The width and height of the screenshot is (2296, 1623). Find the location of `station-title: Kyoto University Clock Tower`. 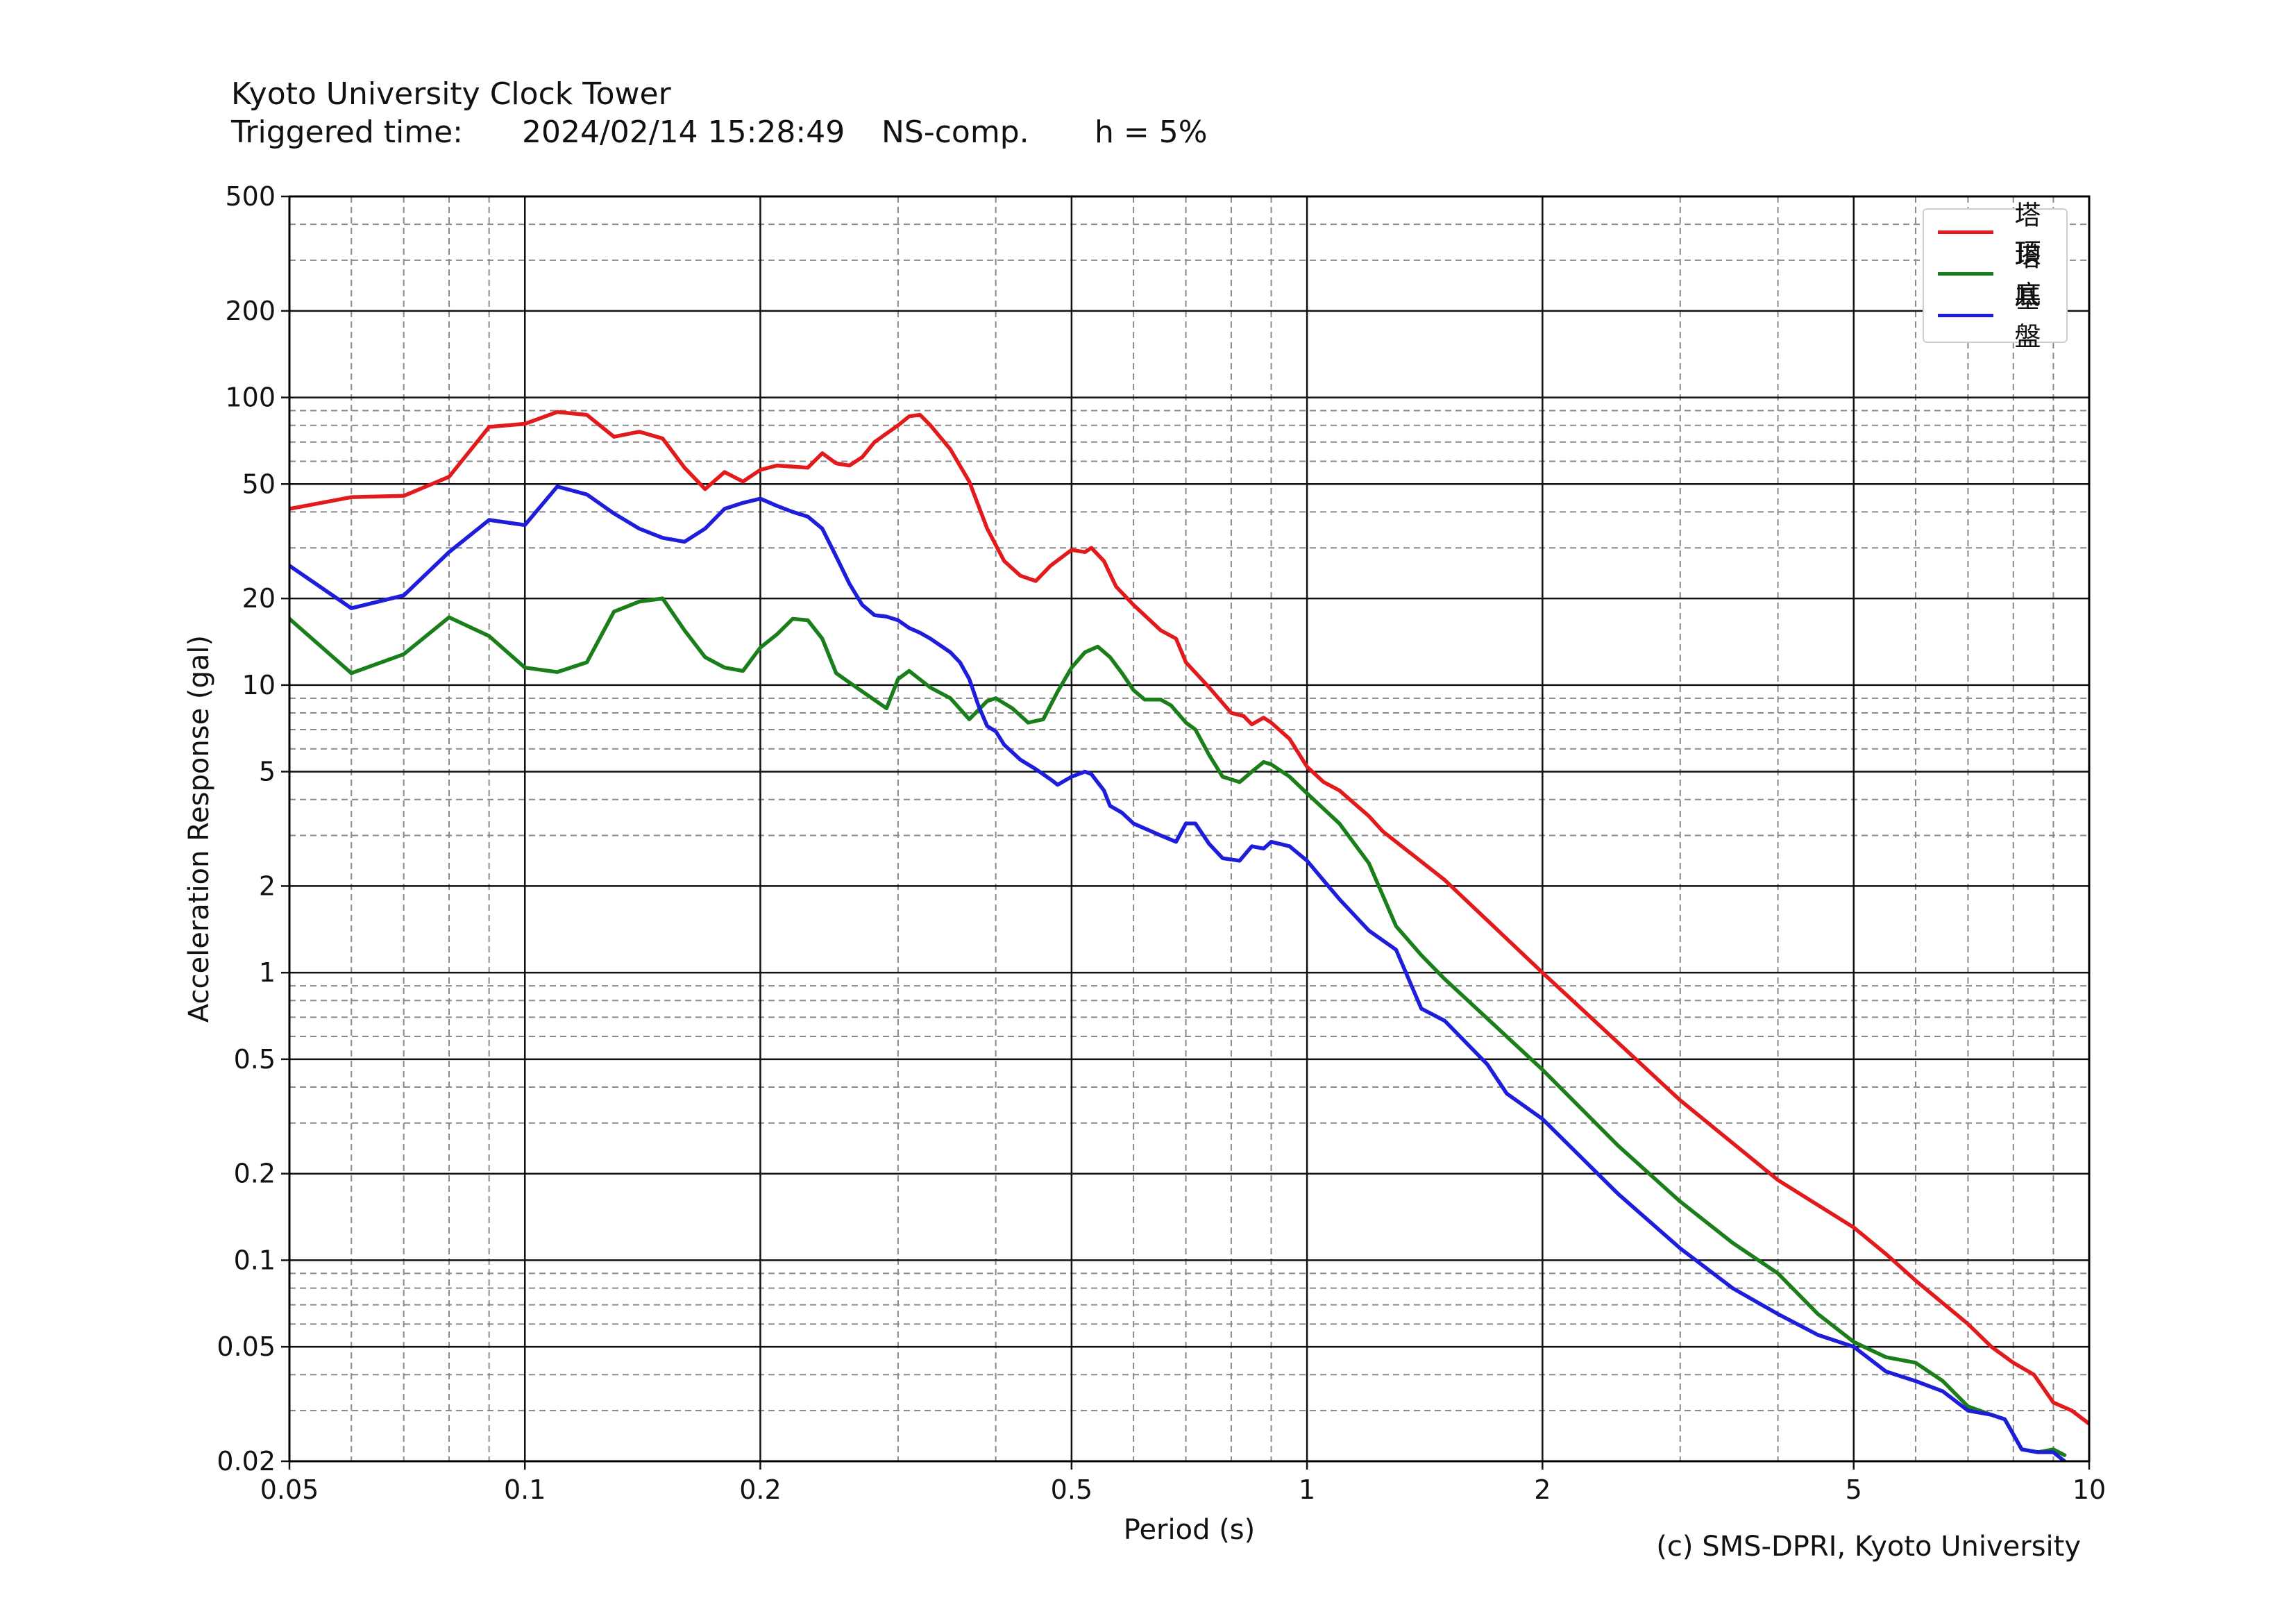

station-title: Kyoto University Clock Tower is located at coordinates (451, 94).